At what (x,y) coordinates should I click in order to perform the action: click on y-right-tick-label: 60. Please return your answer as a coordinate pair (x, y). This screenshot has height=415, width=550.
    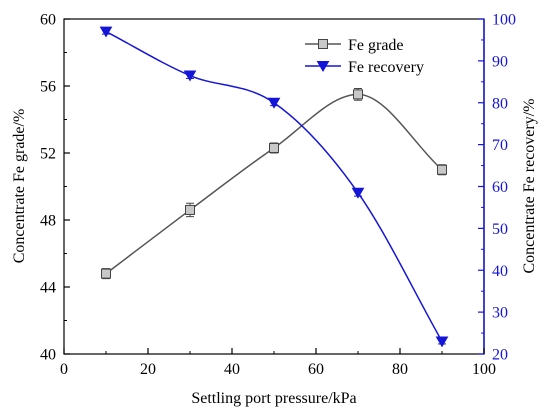
    Looking at the image, I should click on (500, 187).